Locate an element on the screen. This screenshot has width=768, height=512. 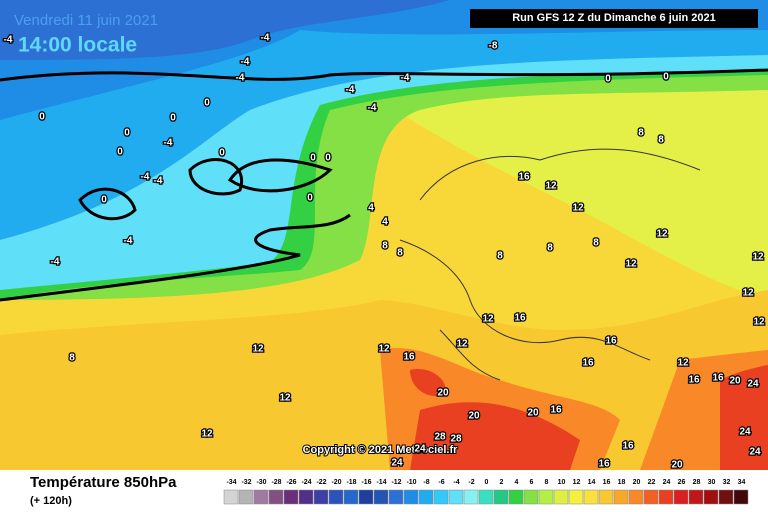
legend-tick-label: -32 is located at coordinates (246, 482).